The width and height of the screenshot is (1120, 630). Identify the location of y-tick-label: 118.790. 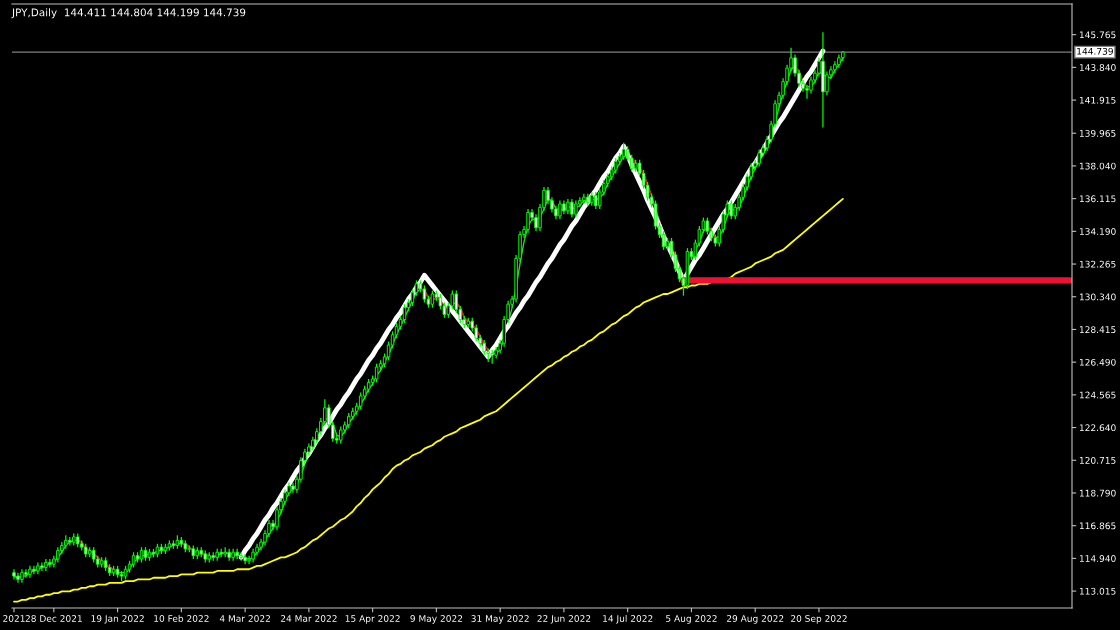
(1097, 493).